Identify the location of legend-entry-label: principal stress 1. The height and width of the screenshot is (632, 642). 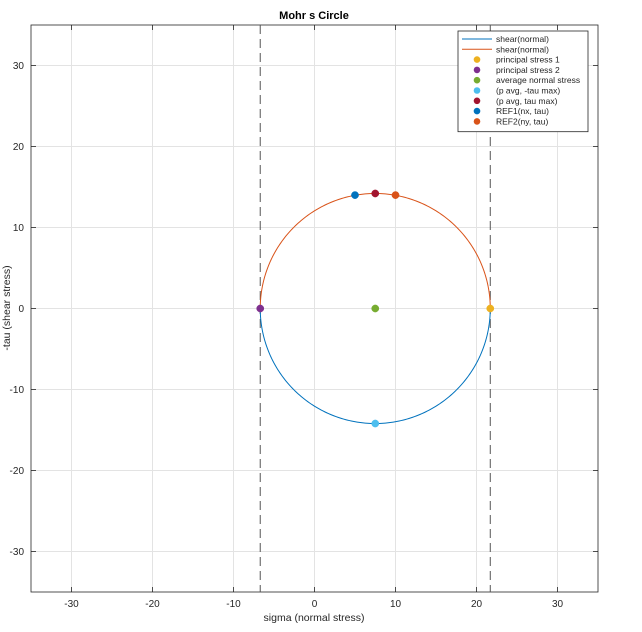
(528, 60).